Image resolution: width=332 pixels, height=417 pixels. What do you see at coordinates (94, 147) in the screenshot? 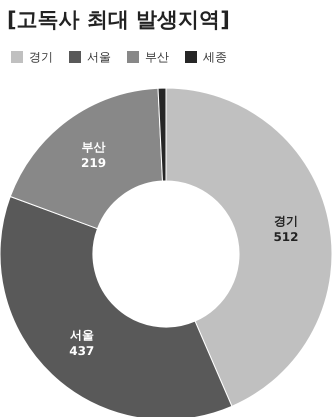
I see `slice-label: 부산` at bounding box center [94, 147].